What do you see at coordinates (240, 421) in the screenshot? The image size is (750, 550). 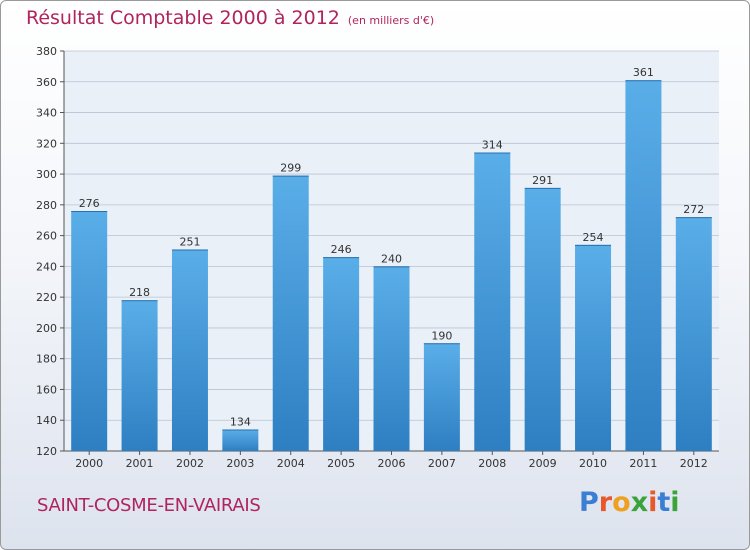 I see `data-label: 134` at bounding box center [240, 421].